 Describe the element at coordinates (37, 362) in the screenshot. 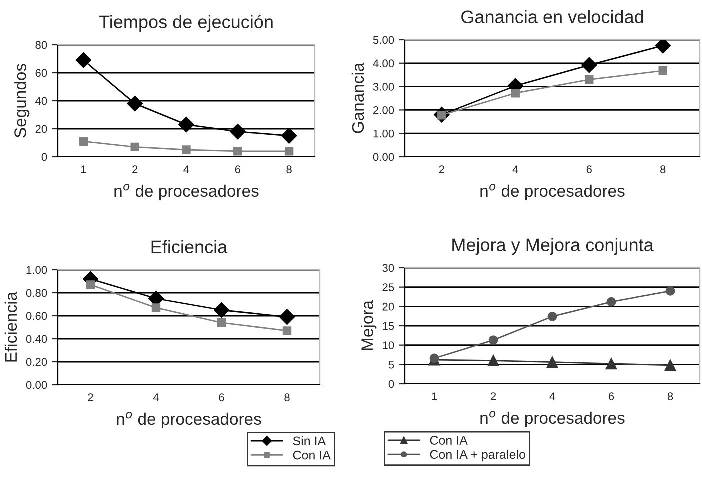

I see `y-tick-label: 0.20` at that location.